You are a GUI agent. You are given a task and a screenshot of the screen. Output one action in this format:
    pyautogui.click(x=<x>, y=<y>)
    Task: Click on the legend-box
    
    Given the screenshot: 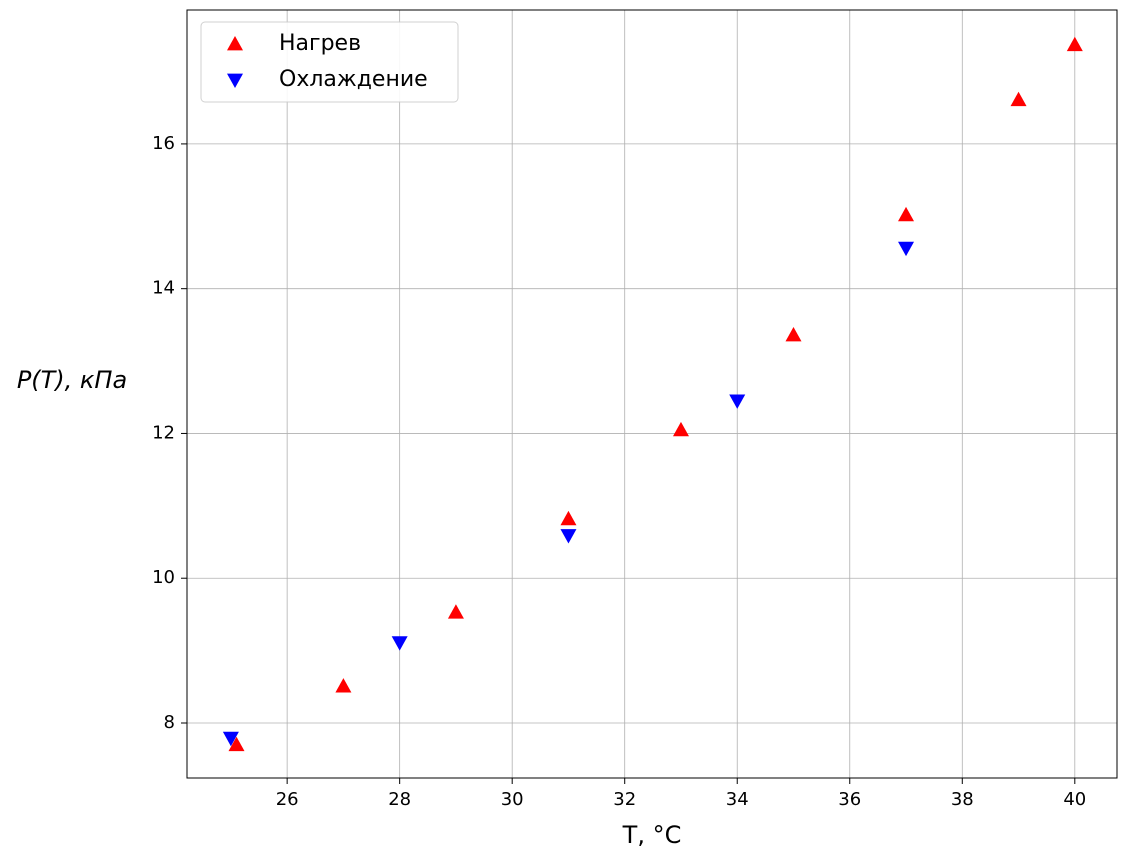 What is the action you would take?
    pyautogui.click(x=329, y=62)
    